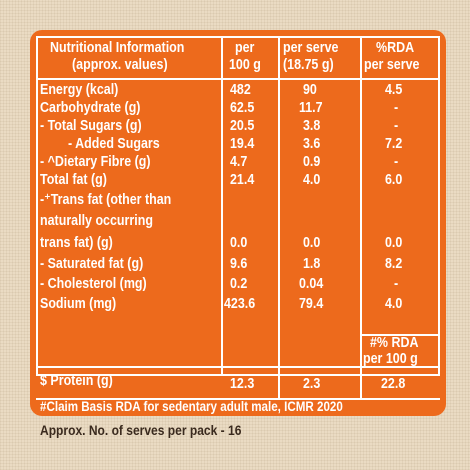 The height and width of the screenshot is (470, 470). Describe the element at coordinates (93, 284) in the screenshot. I see `row-label-cholesterol: - Cholesterol (mg)` at that location.